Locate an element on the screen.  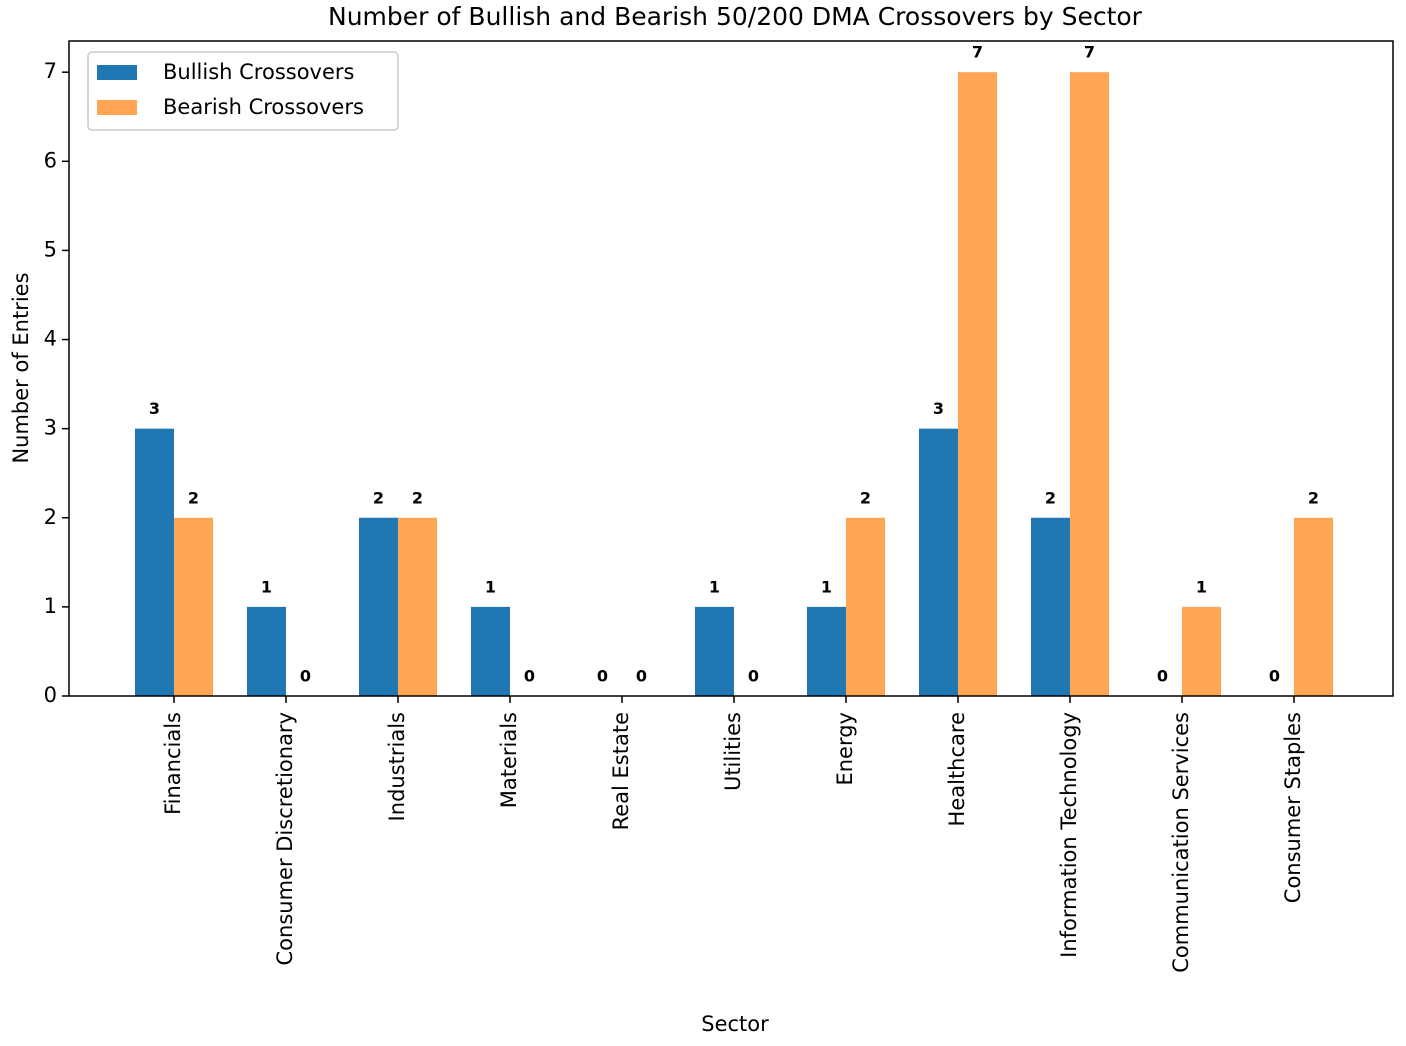
legend-label: Bearish Crossovers is located at coordinates (263, 107).